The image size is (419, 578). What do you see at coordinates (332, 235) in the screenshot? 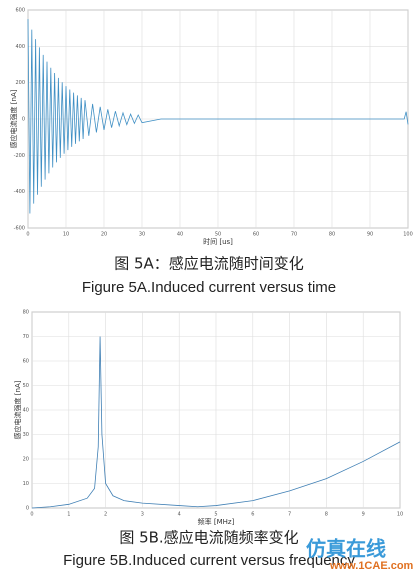
I see `x-tick-label: 80` at bounding box center [332, 235].